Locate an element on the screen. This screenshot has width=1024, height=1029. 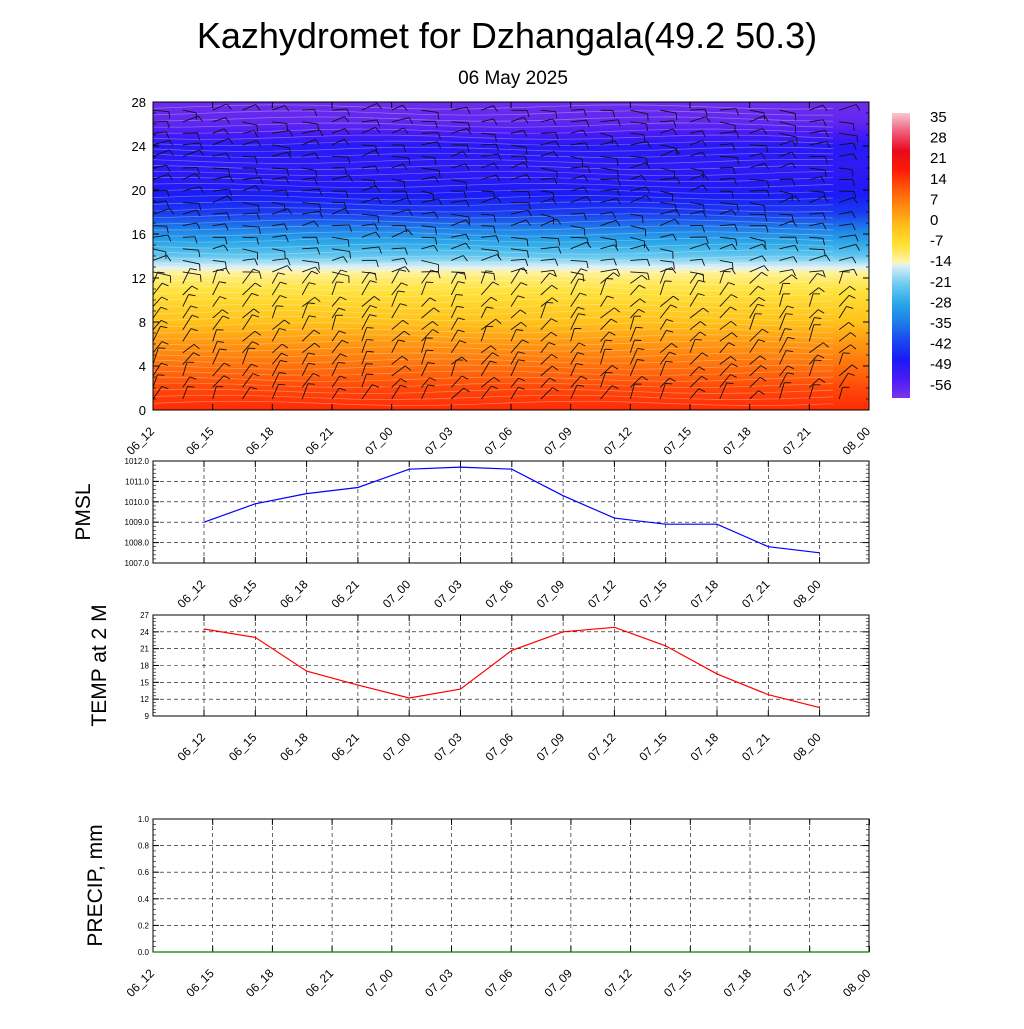
y-tick-label: 1012.0 is located at coordinates (137, 461).